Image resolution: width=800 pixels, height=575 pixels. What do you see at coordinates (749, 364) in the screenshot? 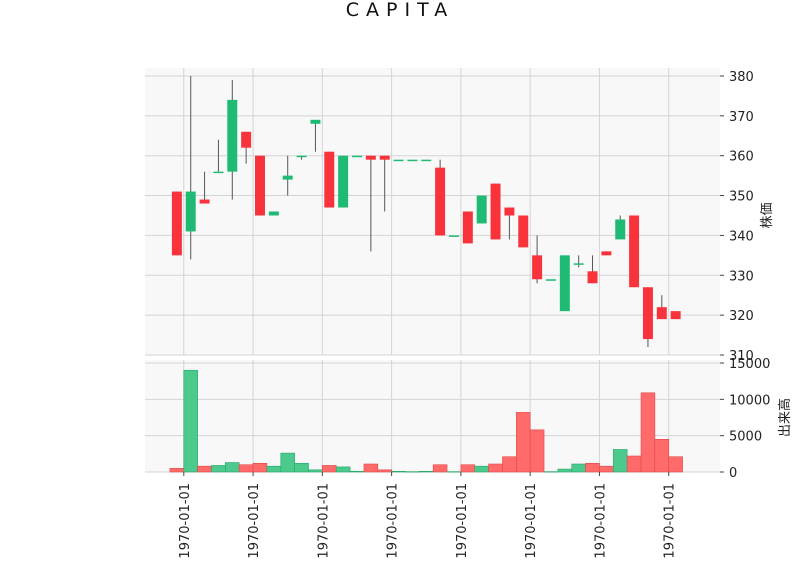
I see `volume-tick-label: 15000` at bounding box center [749, 364].